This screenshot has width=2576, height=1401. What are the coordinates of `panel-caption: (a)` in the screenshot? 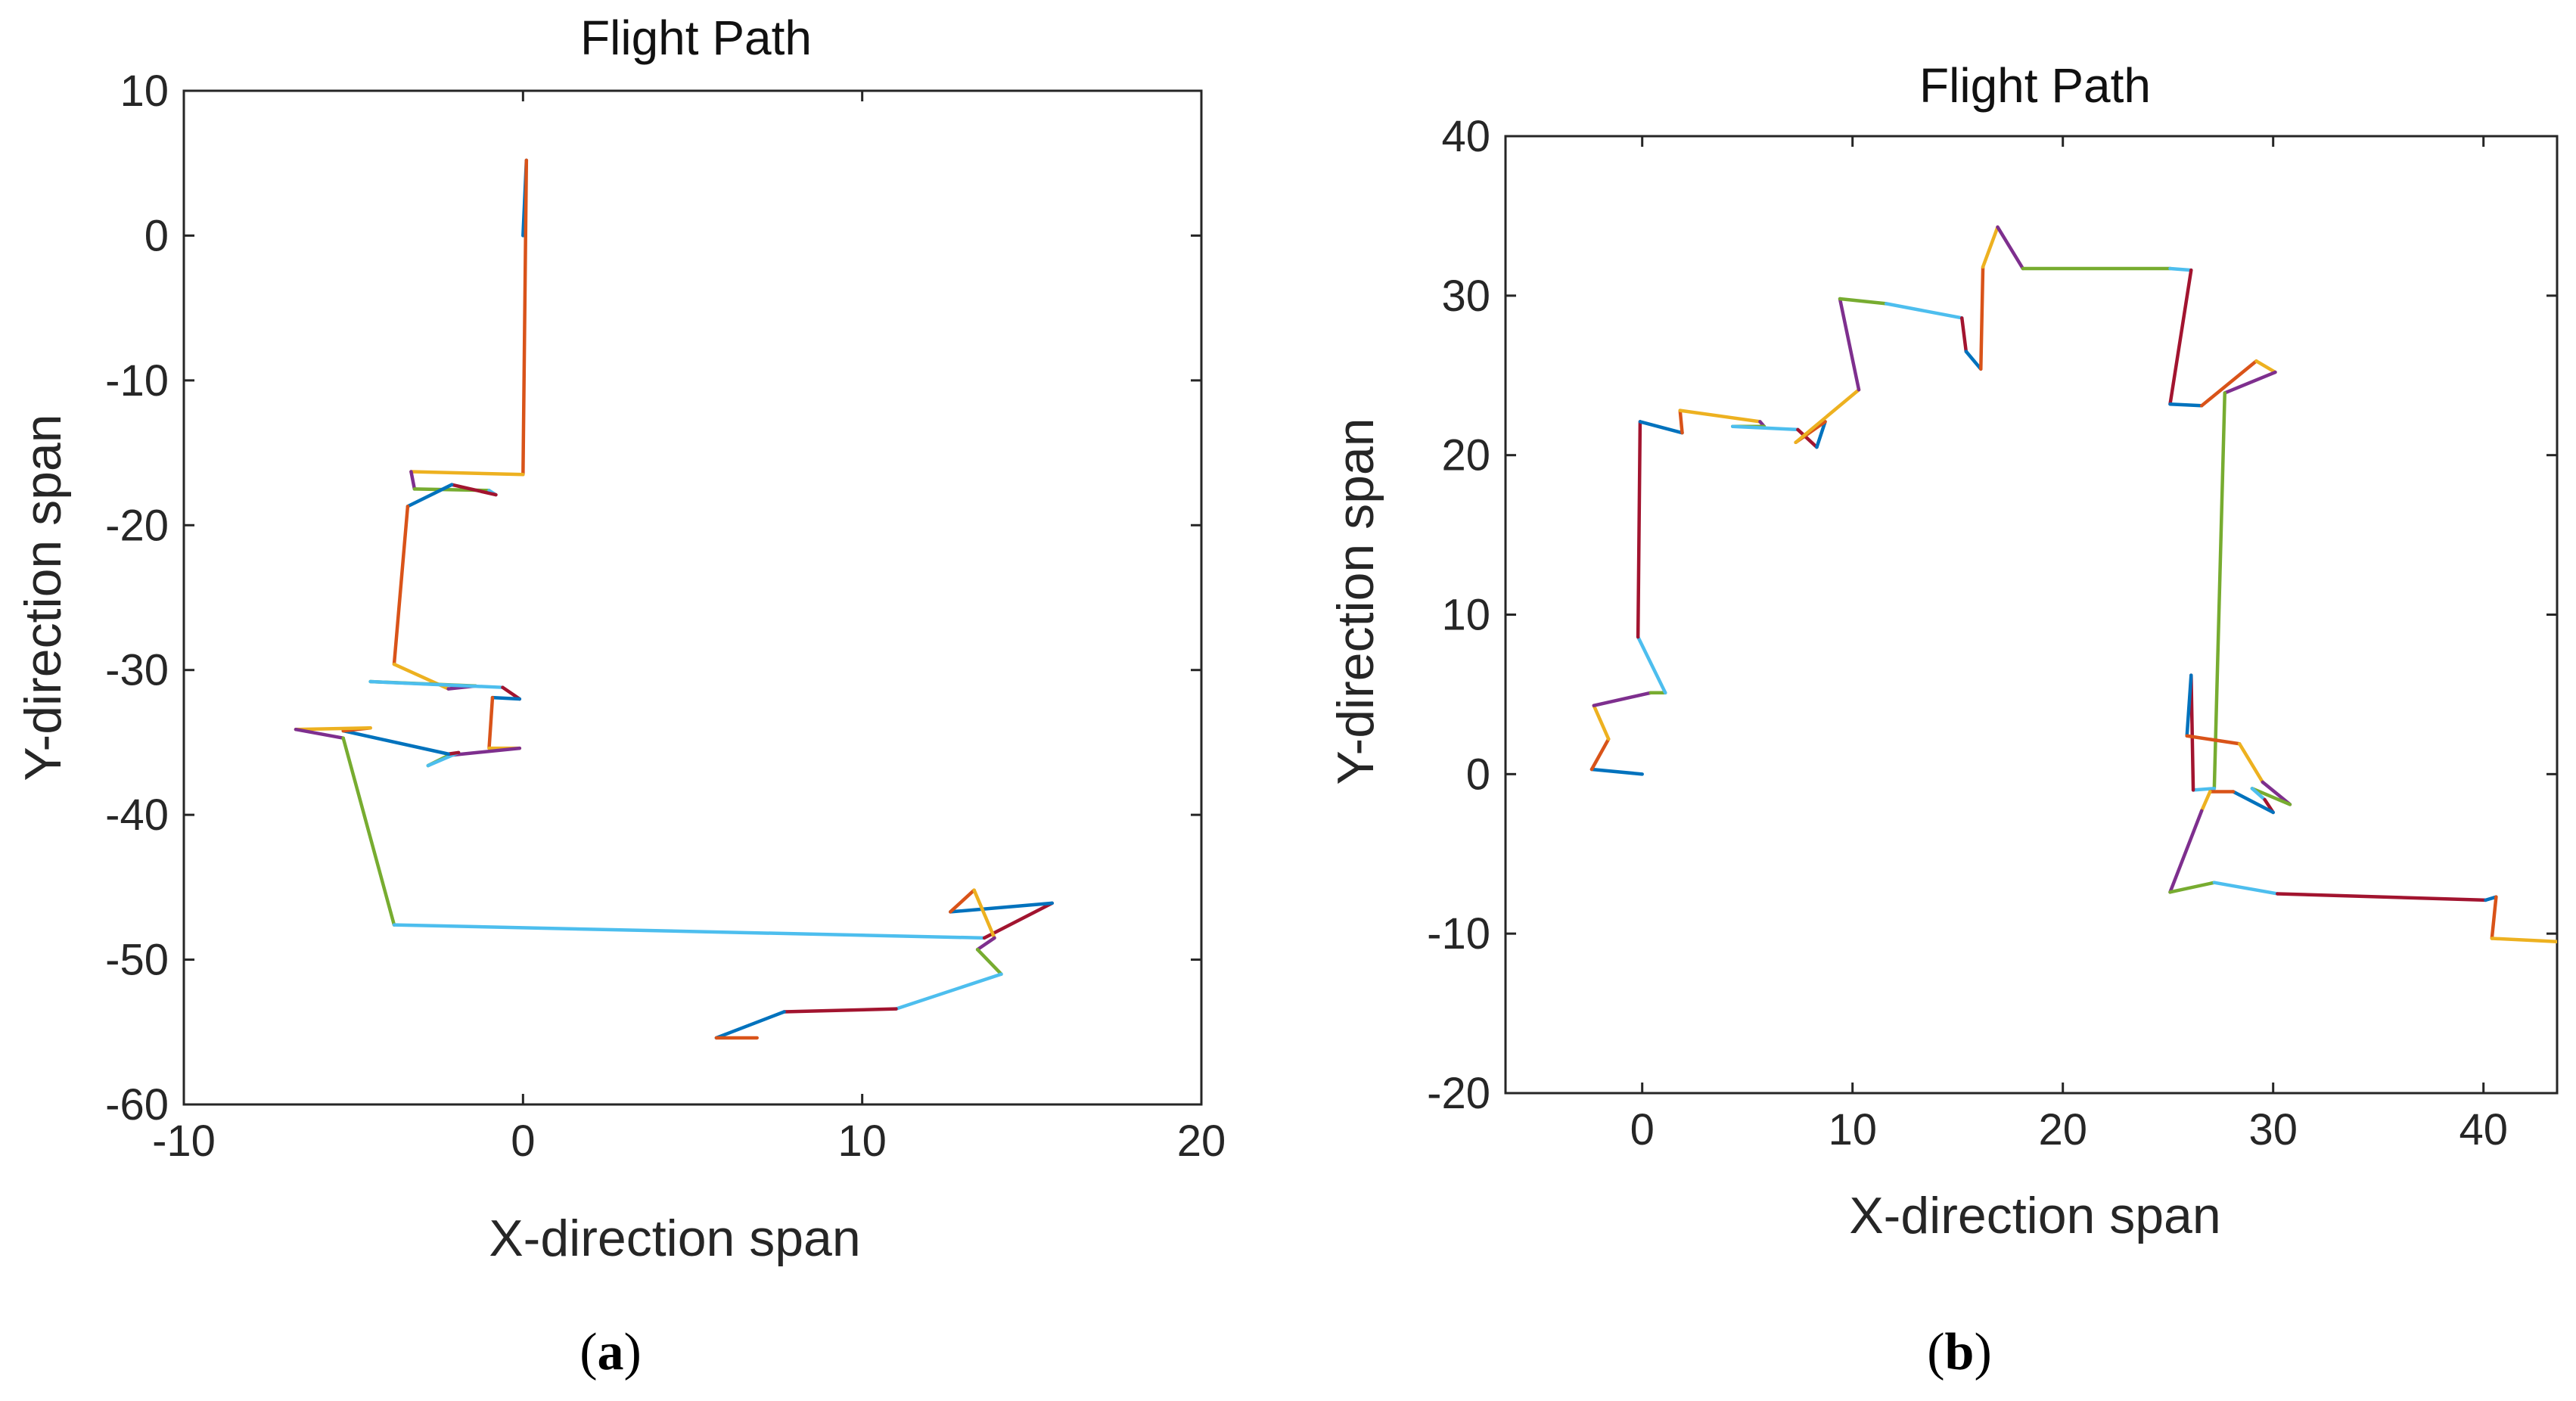 It's located at (611, 1352).